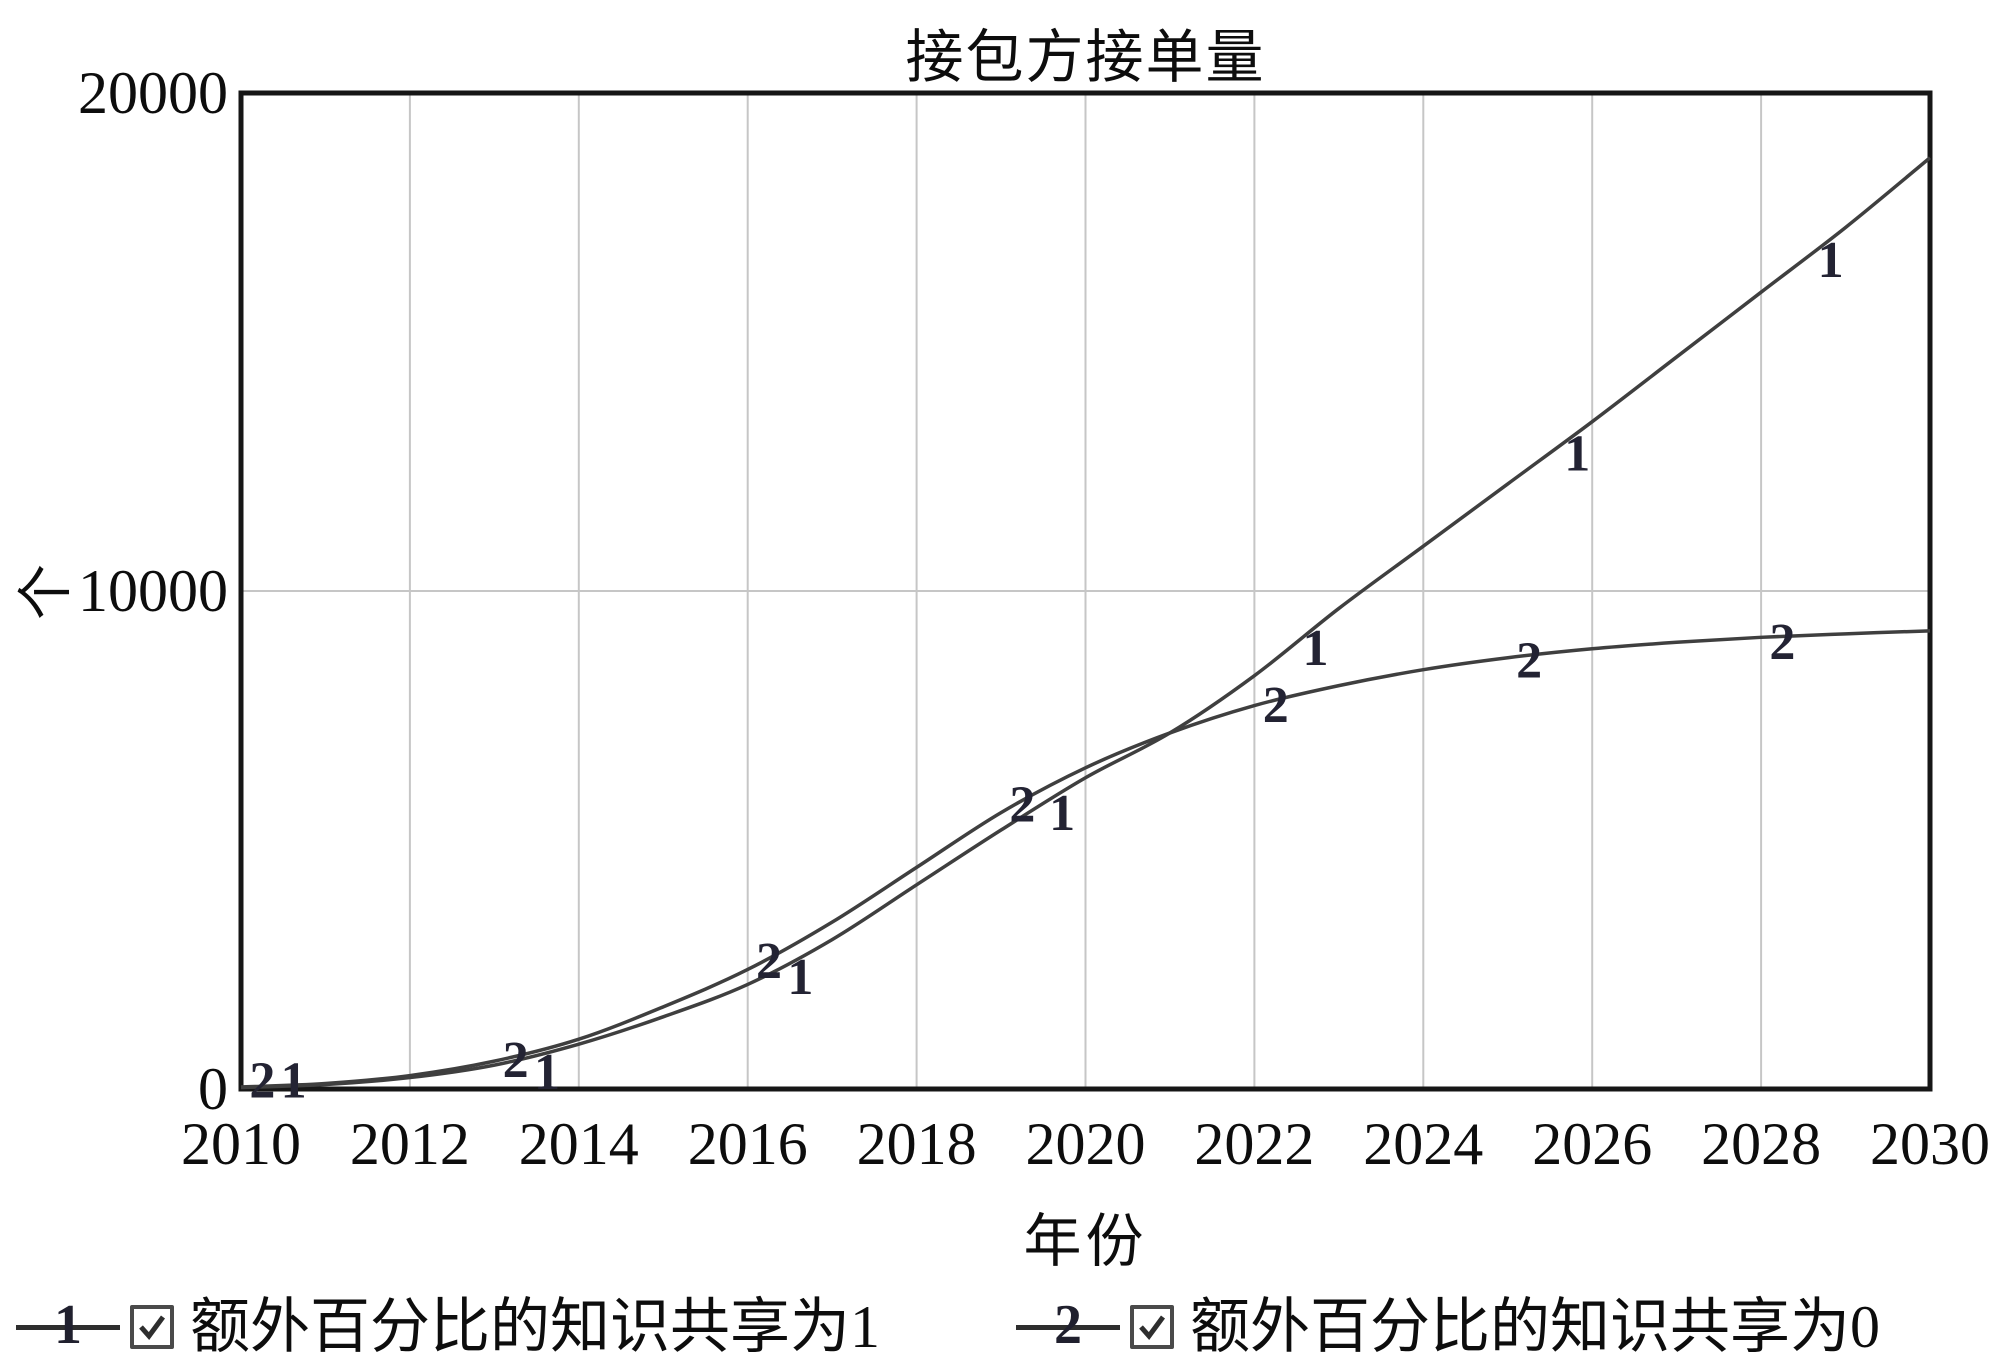  What do you see at coordinates (410, 1144) in the screenshot?
I see `x-tick-label: 2012` at bounding box center [410, 1144].